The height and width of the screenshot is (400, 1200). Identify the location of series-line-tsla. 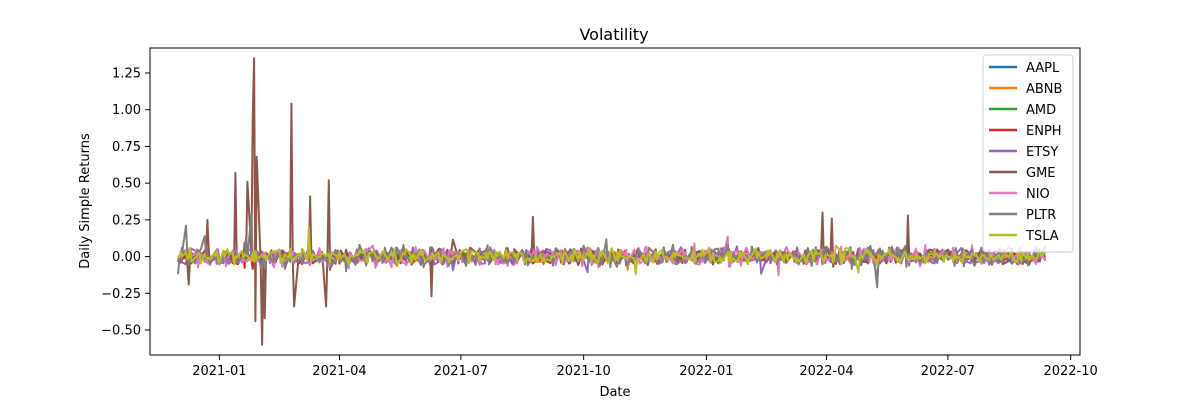
(611, 251).